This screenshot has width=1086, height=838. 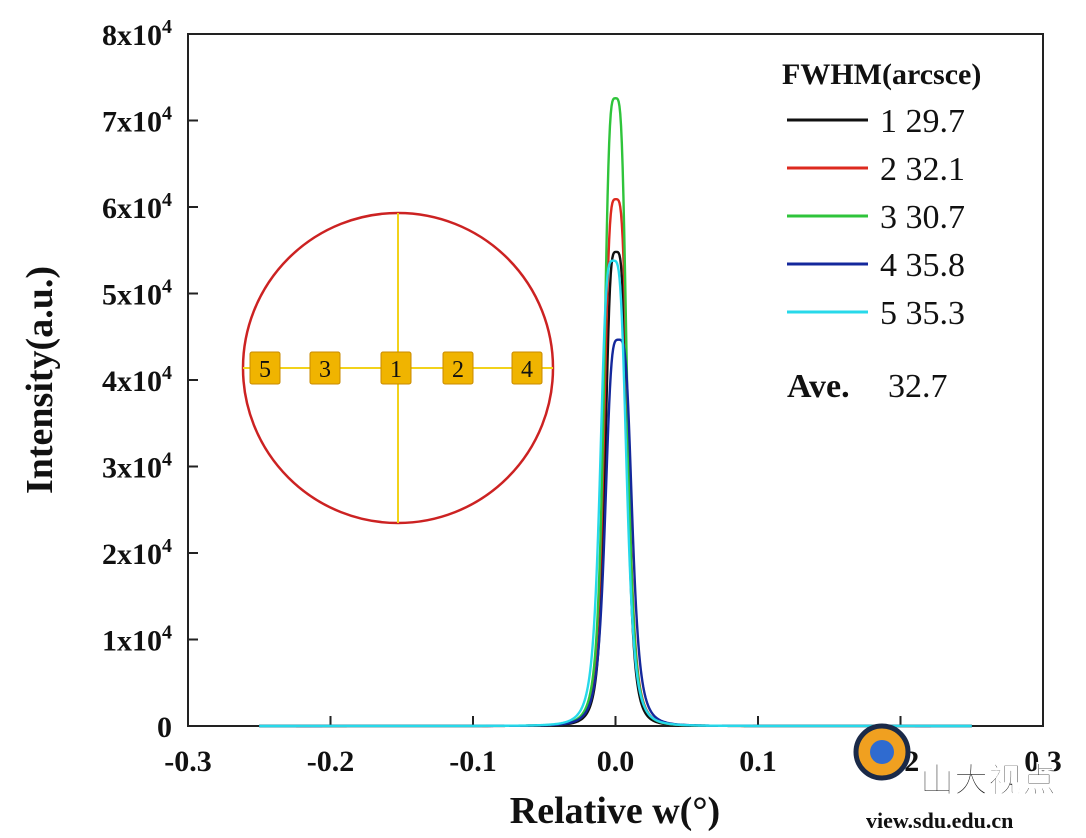 What do you see at coordinates (137, 294) in the screenshot?
I see `y-tick-label: 5x10⁴` at bounding box center [137, 294].